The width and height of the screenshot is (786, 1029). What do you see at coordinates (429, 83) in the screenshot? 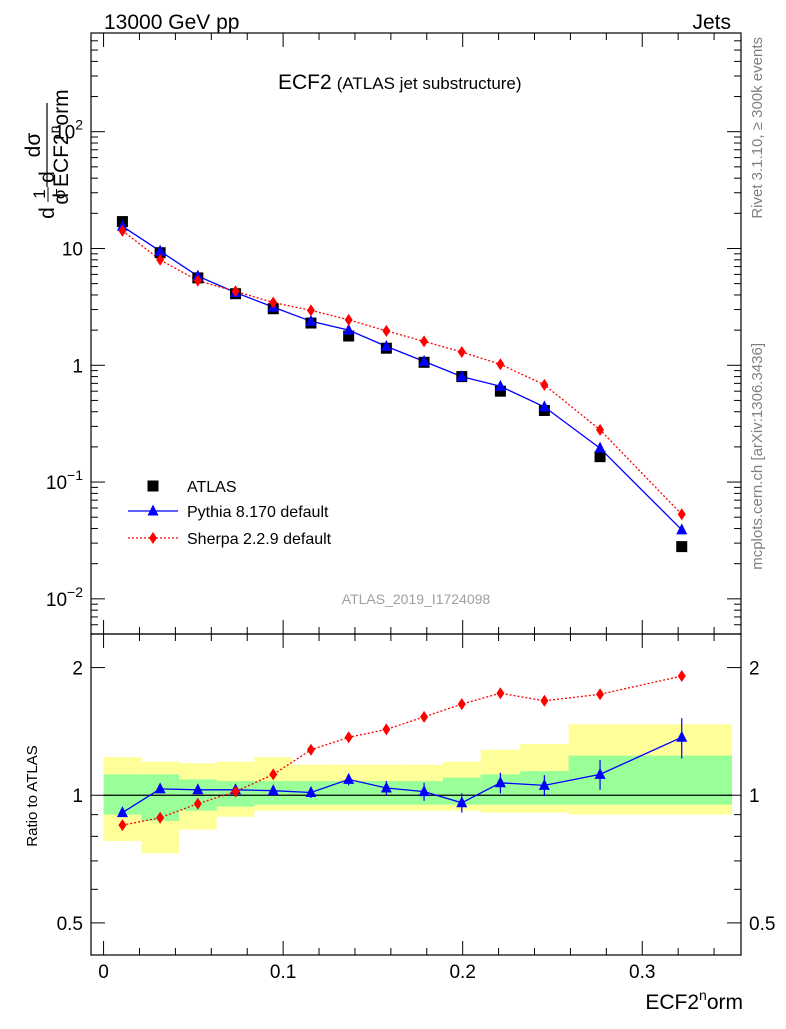
I see `title-sub: (ATLAS jet substructure)` at bounding box center [429, 83].